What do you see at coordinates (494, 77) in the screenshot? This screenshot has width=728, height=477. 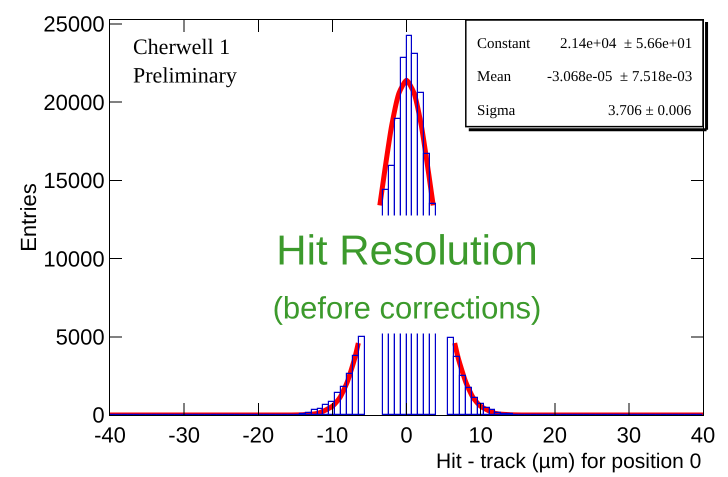 I see `annotation: Mean` at bounding box center [494, 77].